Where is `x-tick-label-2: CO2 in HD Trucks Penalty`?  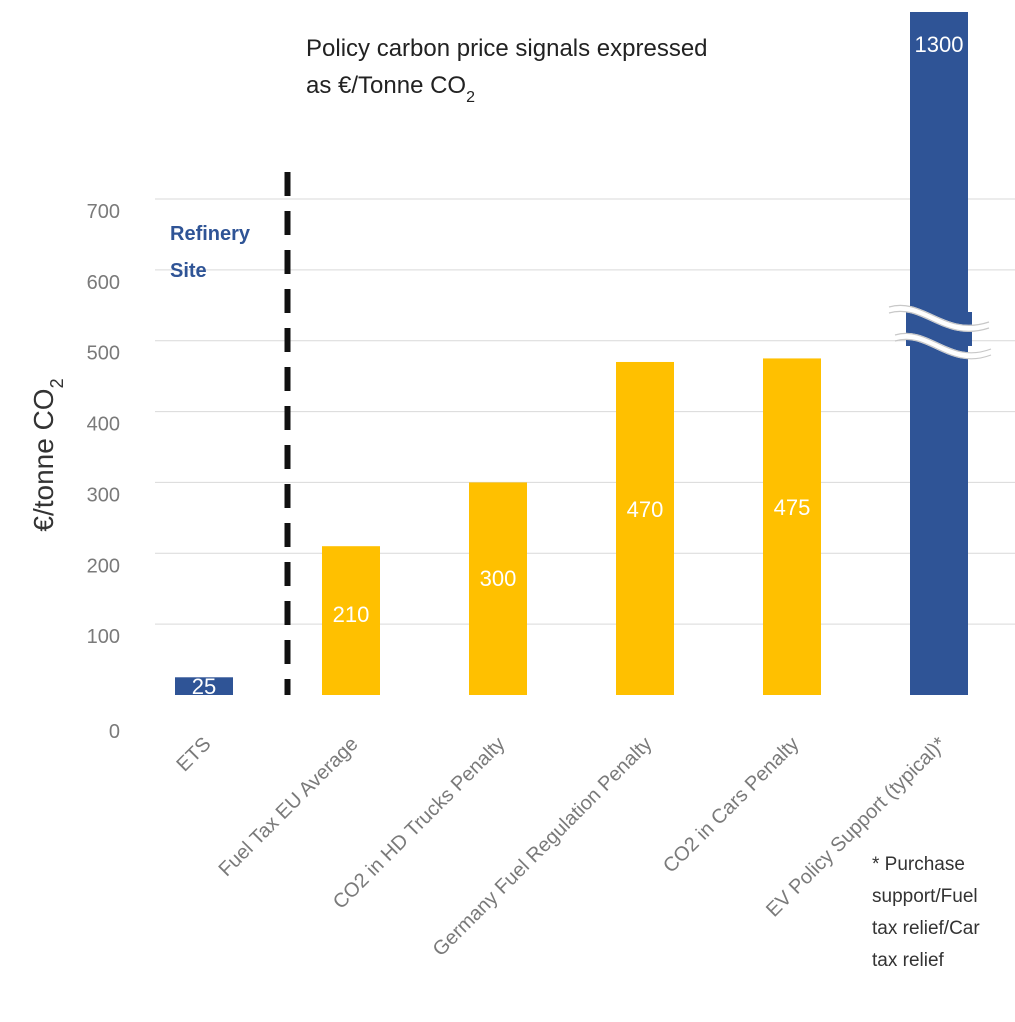
x-tick-label-2: CO2 in HD Trucks Penalty is located at coordinates (419, 823).